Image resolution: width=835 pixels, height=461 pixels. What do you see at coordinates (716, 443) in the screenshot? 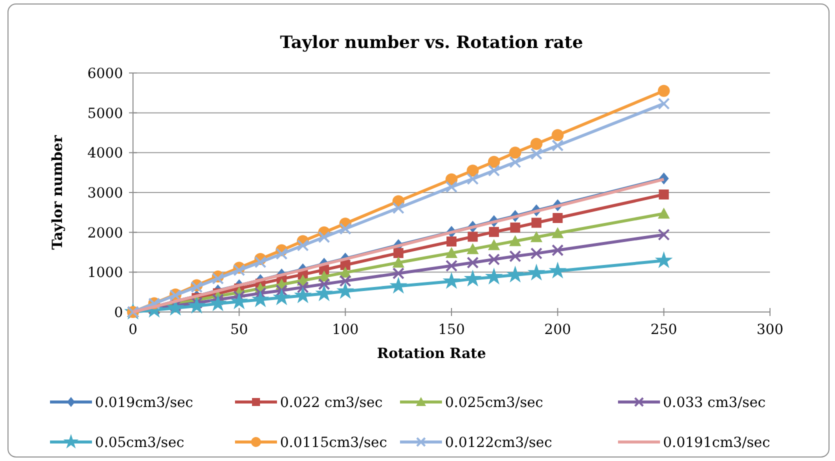
I see `legend-label: 0.0191cm3/sec` at bounding box center [716, 443].